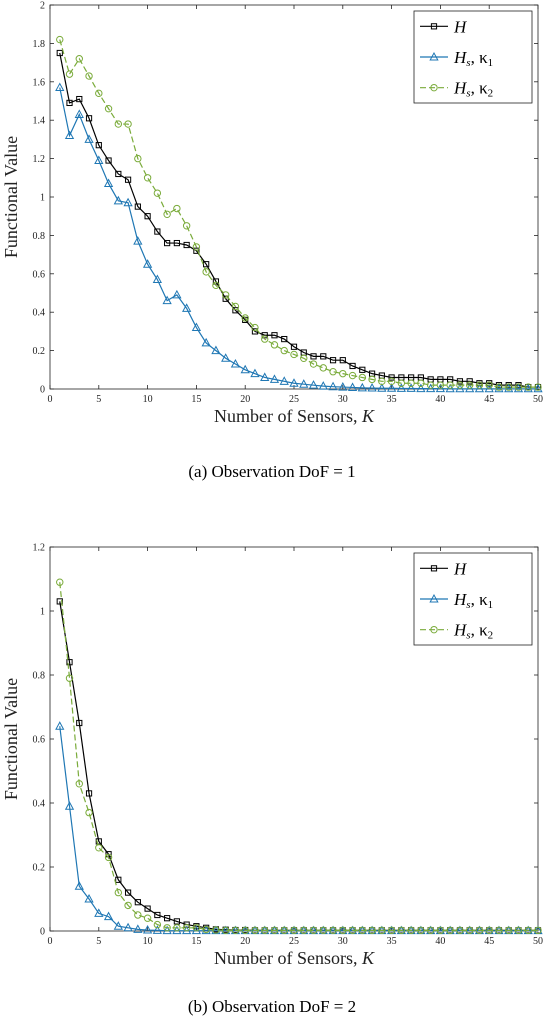 The height and width of the screenshot is (1020, 544). Describe the element at coordinates (39, 868) in the screenshot. I see `y-tick-label: 0.2` at that location.